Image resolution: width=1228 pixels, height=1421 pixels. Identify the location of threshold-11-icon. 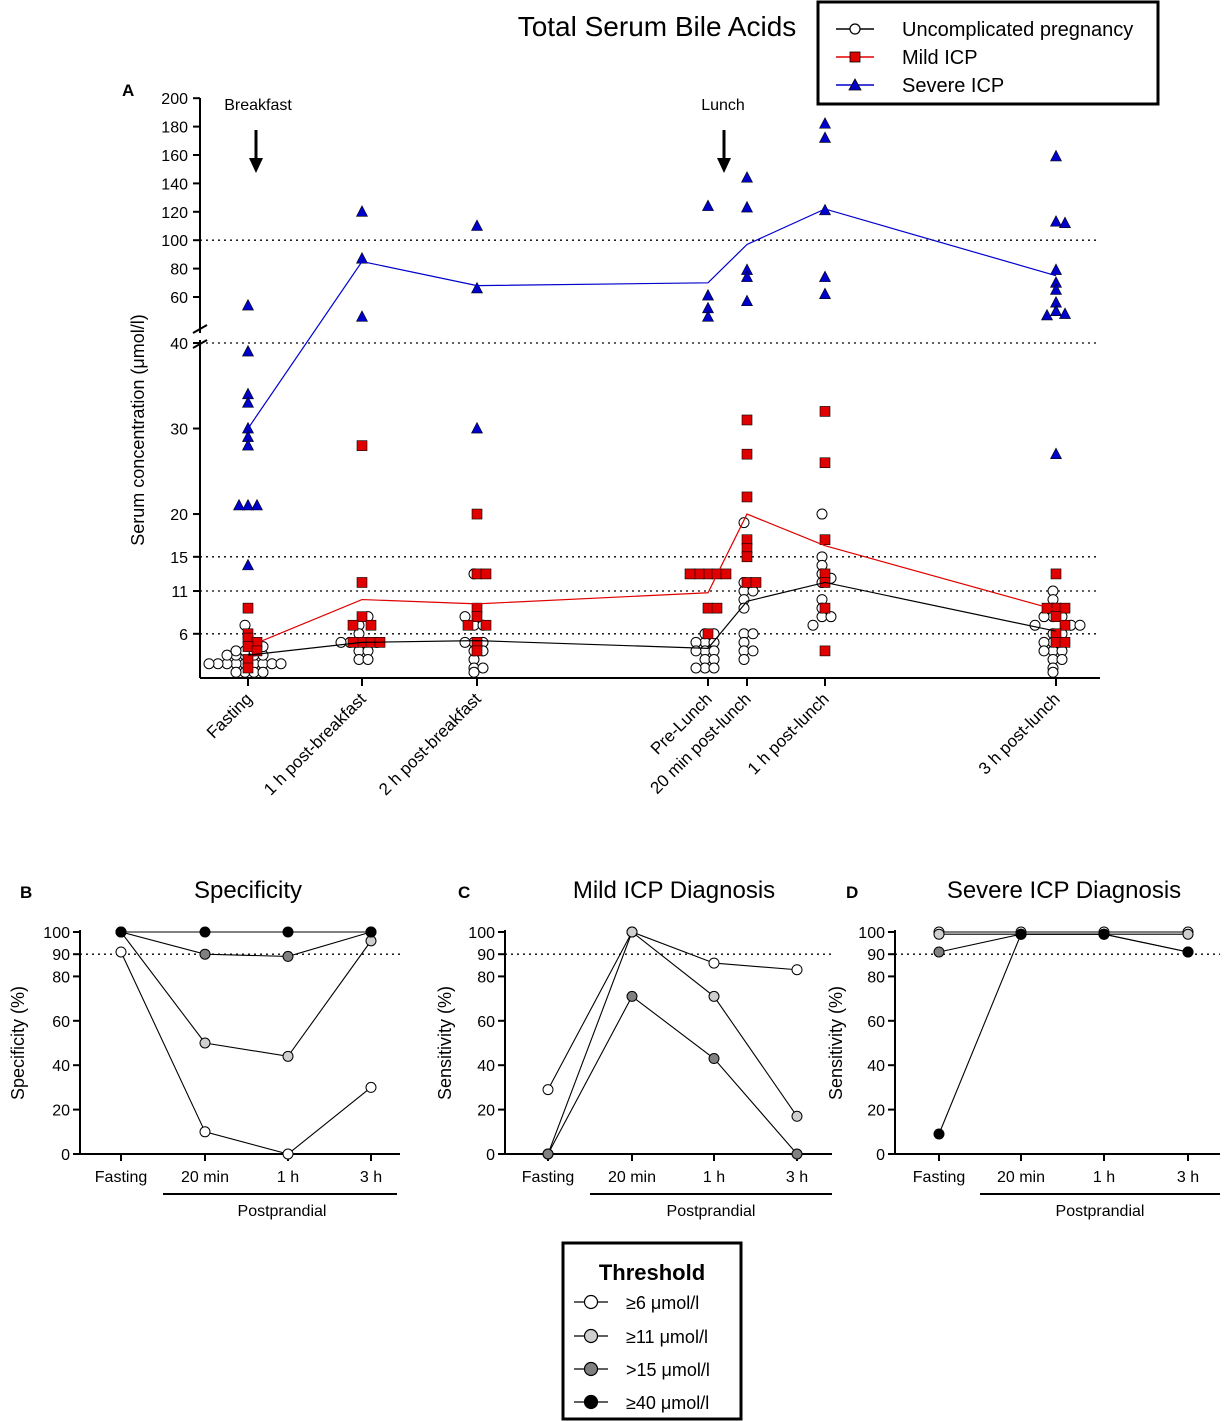
(591, 1336).